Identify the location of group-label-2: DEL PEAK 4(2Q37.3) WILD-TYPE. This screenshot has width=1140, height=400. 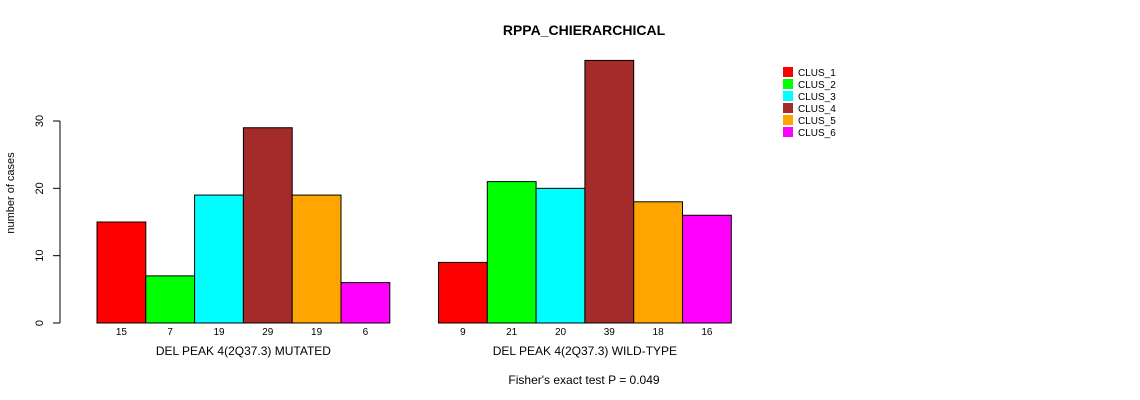
(585, 351).